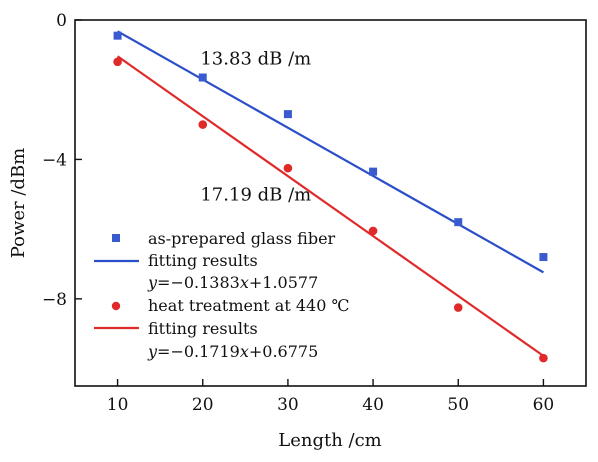  What do you see at coordinates (255, 194) in the screenshot?
I see `annotation-red-slope: 17.19 dB /m` at bounding box center [255, 194].